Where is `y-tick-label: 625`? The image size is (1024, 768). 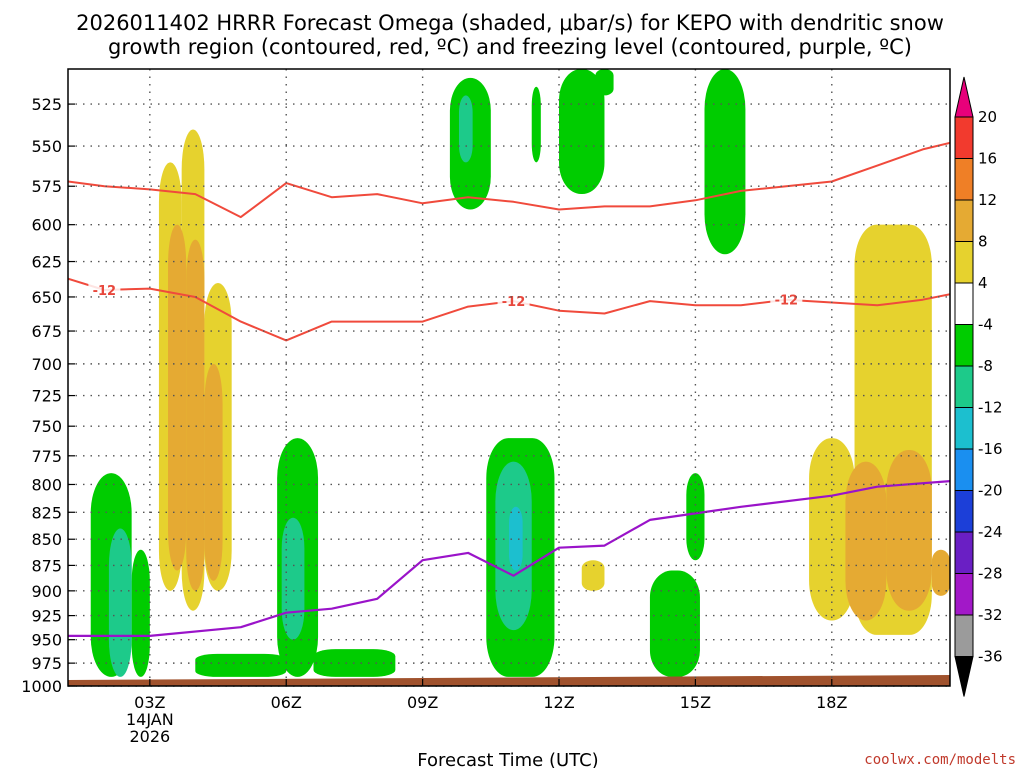
y-tick-label: 625 is located at coordinates (46, 262).